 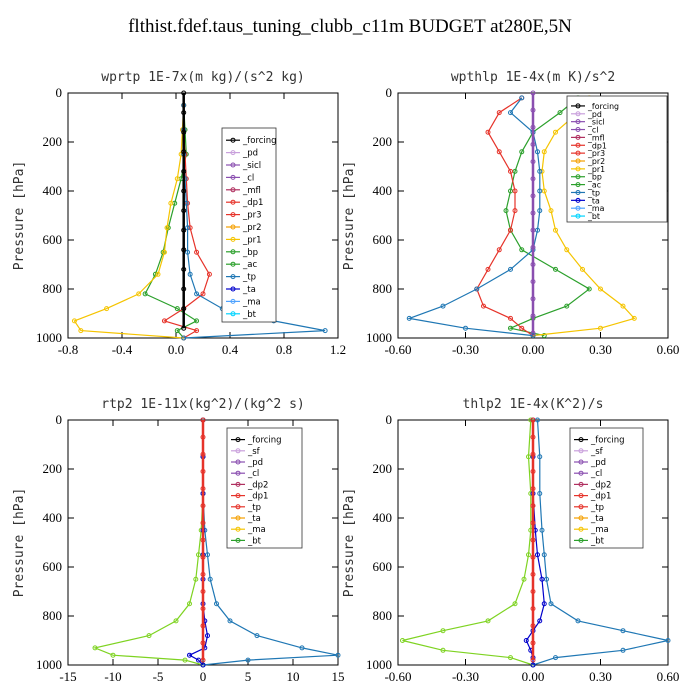 I want to click on x-tick-label: -10, so click(x=112, y=676).